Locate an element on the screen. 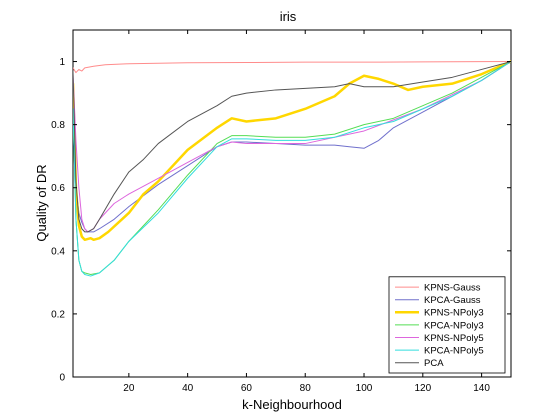  chart-title: iris is located at coordinates (288, 16).